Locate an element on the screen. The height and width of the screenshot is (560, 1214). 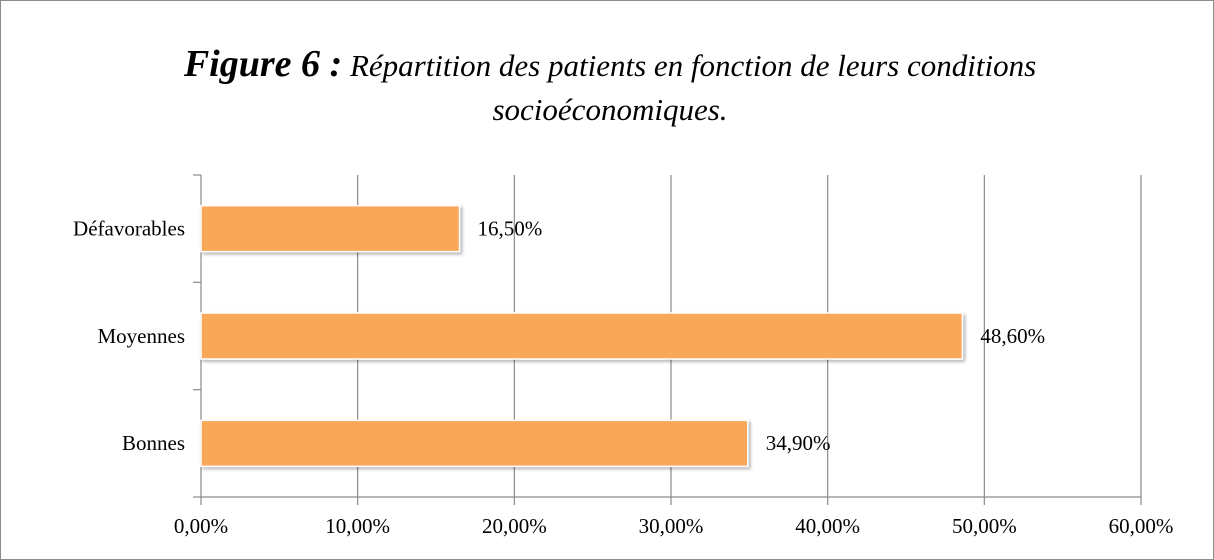
x-tick-label: 40,00% is located at coordinates (827, 526).